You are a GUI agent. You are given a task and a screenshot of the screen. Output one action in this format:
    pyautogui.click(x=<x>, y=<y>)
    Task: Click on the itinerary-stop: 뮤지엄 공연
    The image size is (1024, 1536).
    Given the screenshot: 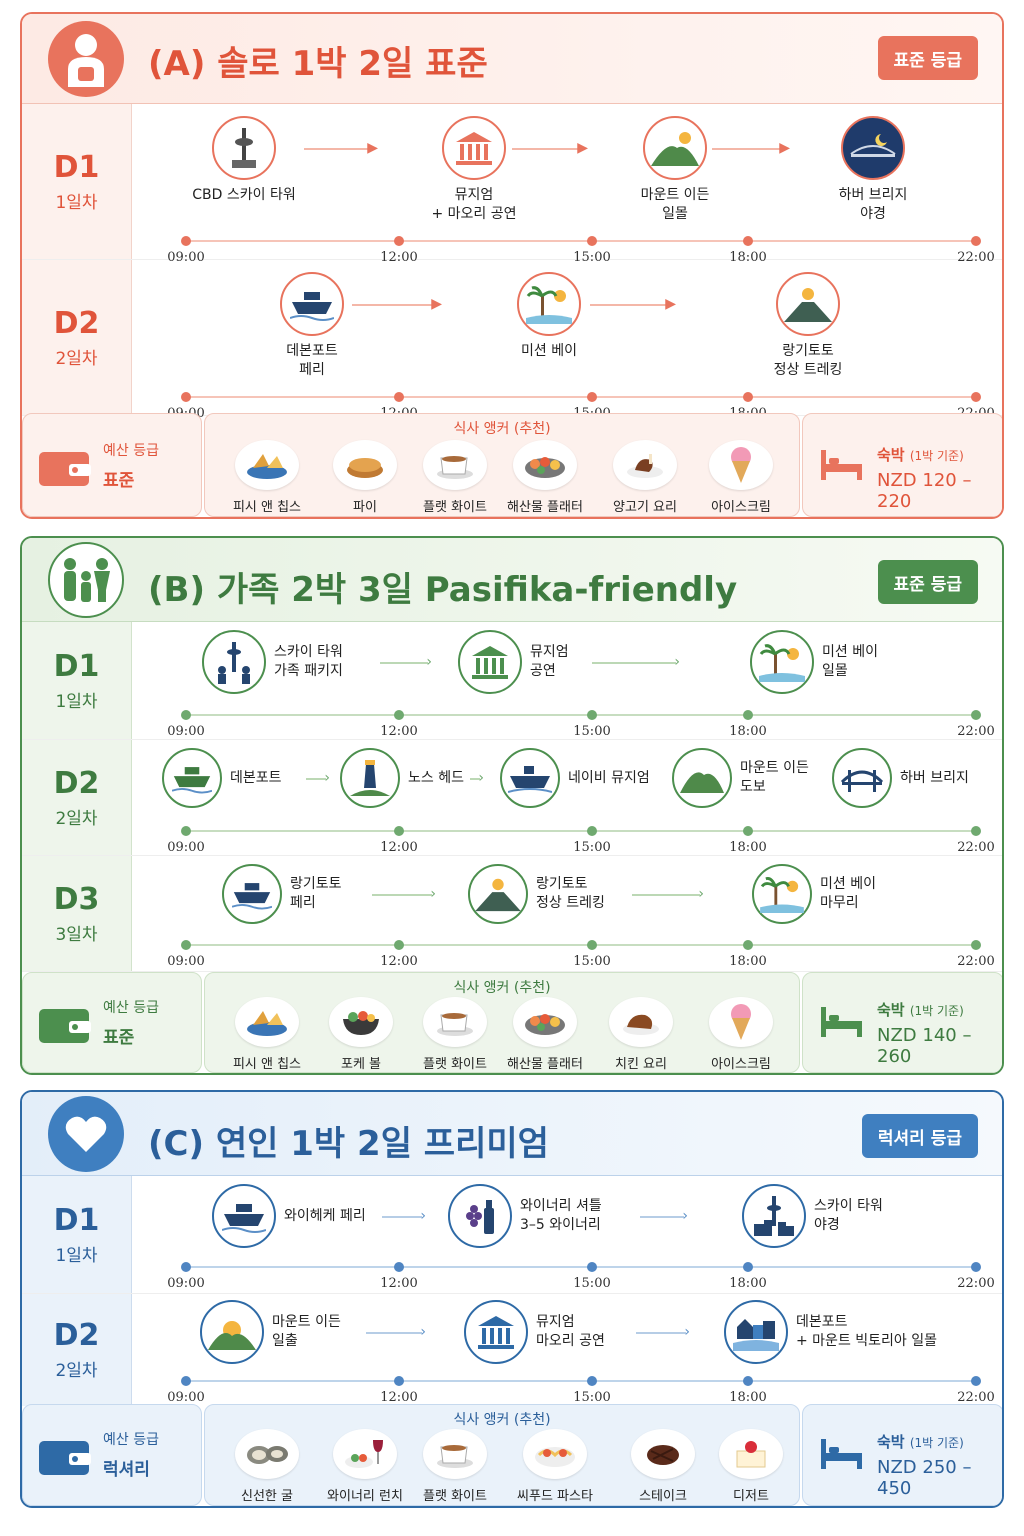 What is the action you would take?
    pyautogui.click(x=513, y=662)
    